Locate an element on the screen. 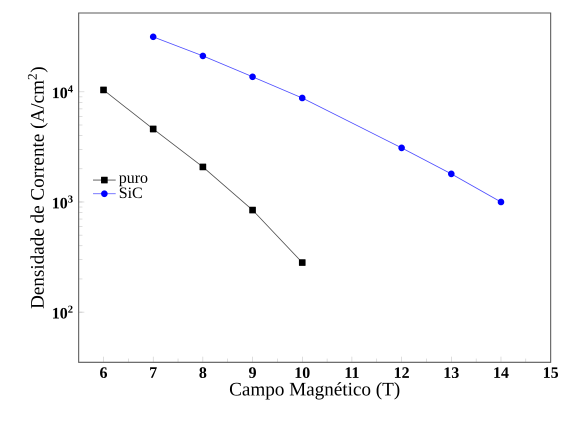 This screenshot has height=425, width=563. x-tick-label: 7 is located at coordinates (153, 372).